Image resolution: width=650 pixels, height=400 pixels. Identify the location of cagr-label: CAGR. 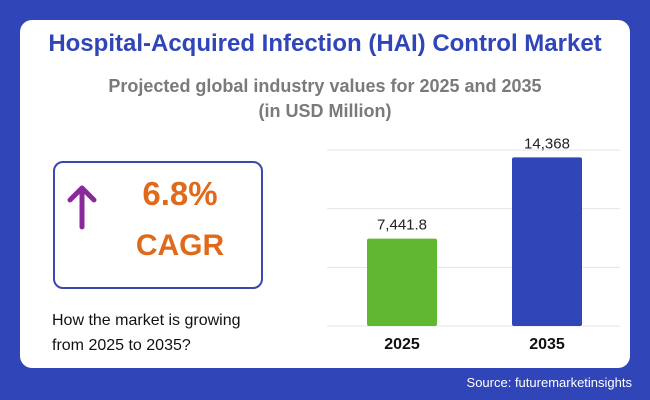
(180, 245).